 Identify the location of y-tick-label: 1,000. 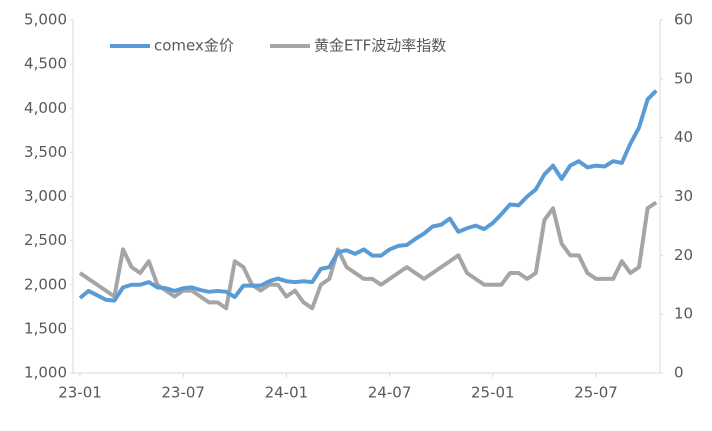
(45, 373).